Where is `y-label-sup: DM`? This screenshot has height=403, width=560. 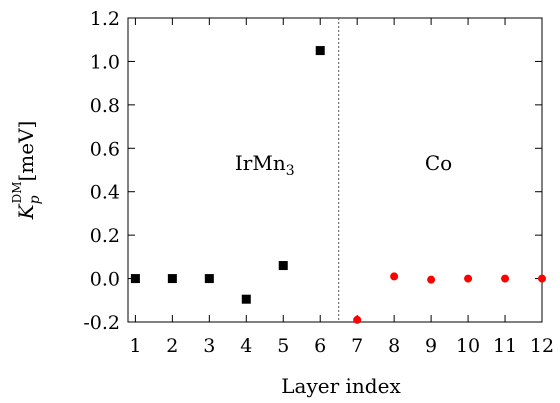
y-label-sup: DM is located at coordinates (17, 193).